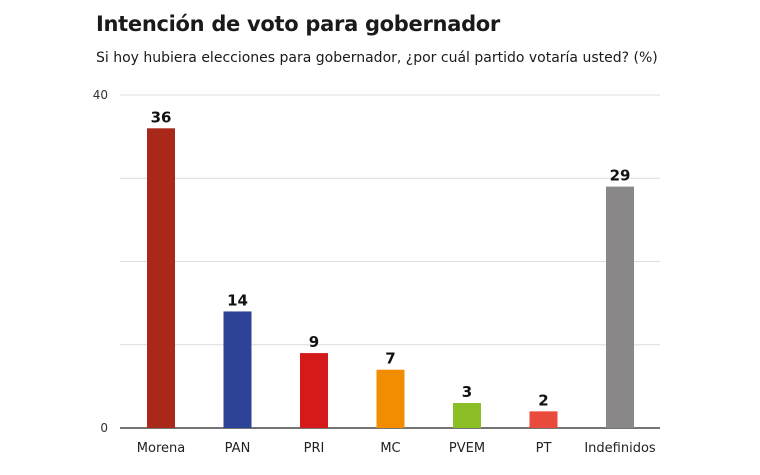 The image size is (760, 475). I want to click on data-label: 7, so click(390, 359).